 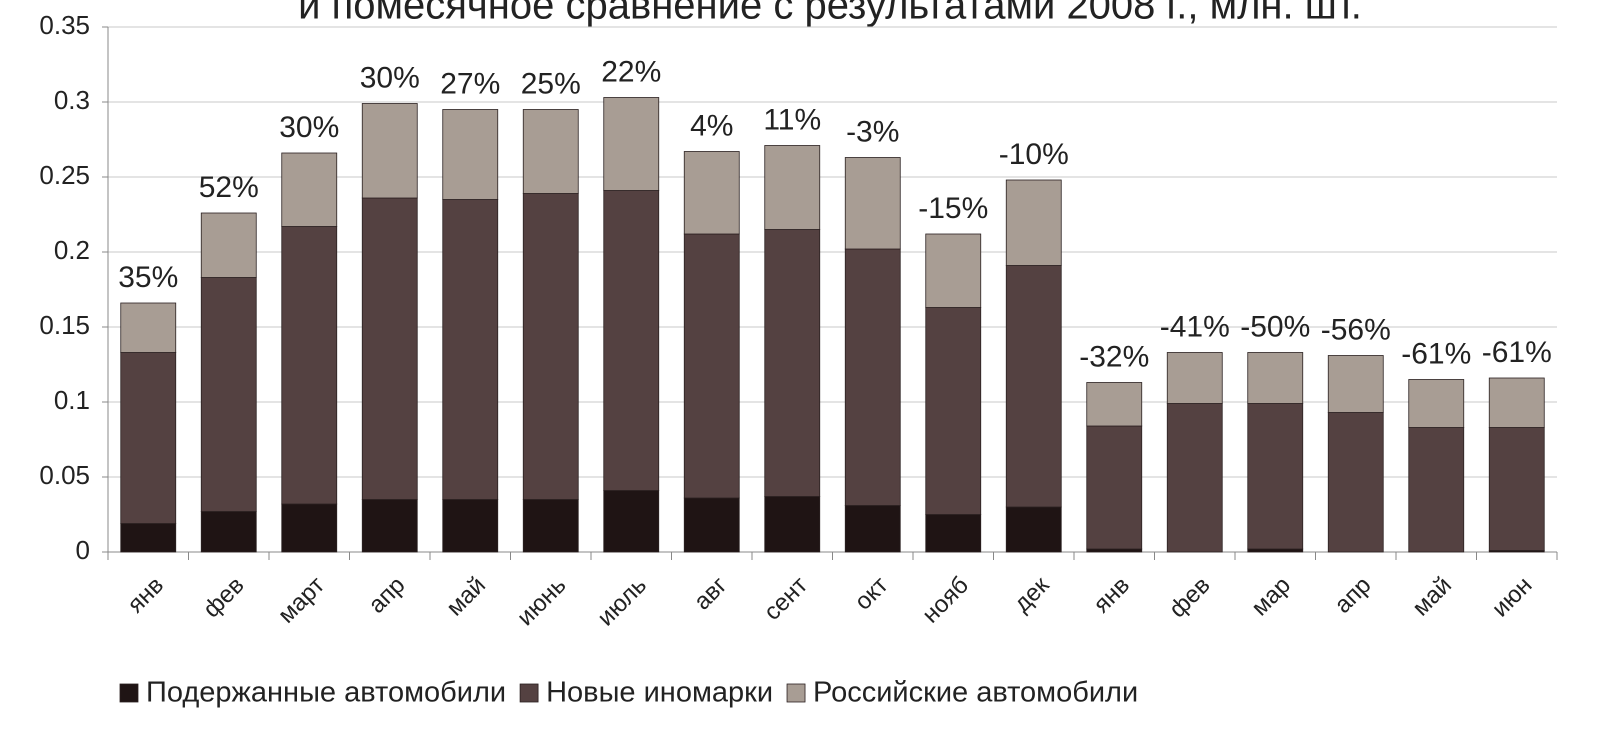 I want to click on bar-annotation: 52%, so click(x=229, y=187).